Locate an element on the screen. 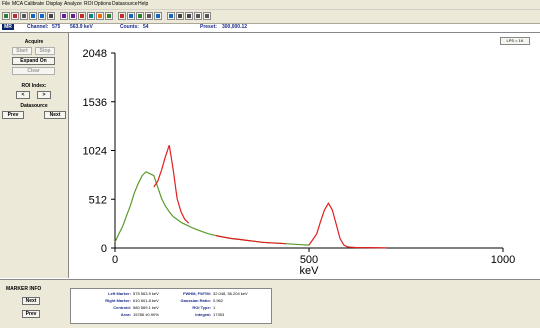 The height and width of the screenshot is (328, 540). y-tick-label: 1536 is located at coordinates (95, 103).